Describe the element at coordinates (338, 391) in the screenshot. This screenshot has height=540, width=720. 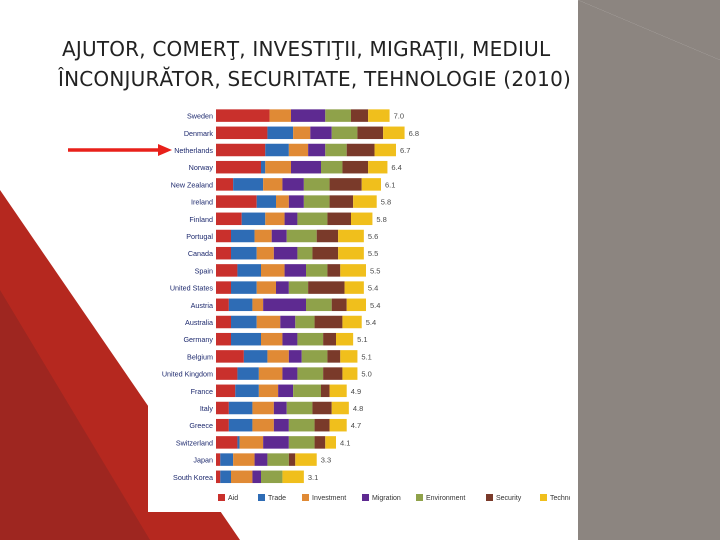
I see `bar-france-technology` at that location.